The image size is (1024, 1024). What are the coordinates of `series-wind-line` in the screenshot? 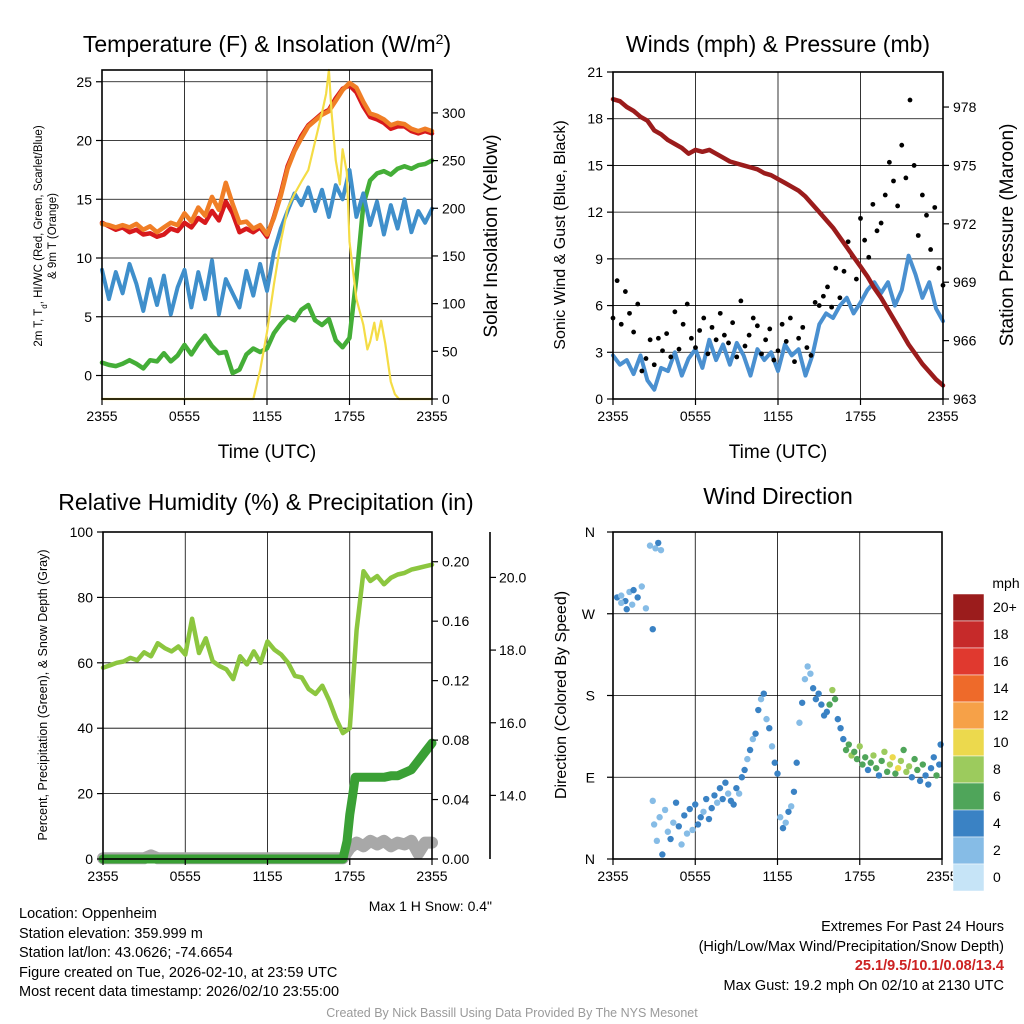 It's located at (778, 322).